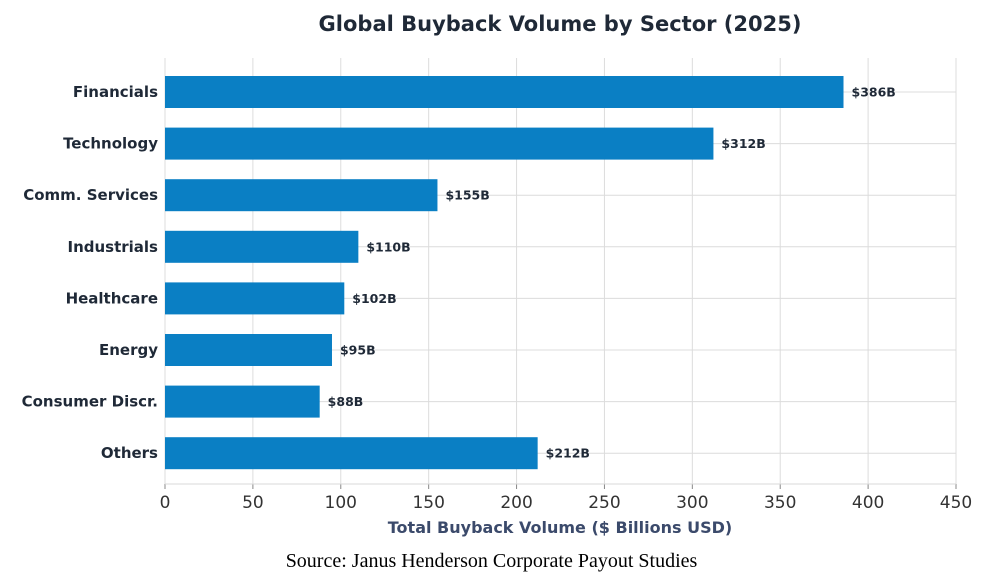 The height and width of the screenshot is (579, 983). Describe the element at coordinates (112, 298) in the screenshot. I see `category-label: Healthcare` at that location.